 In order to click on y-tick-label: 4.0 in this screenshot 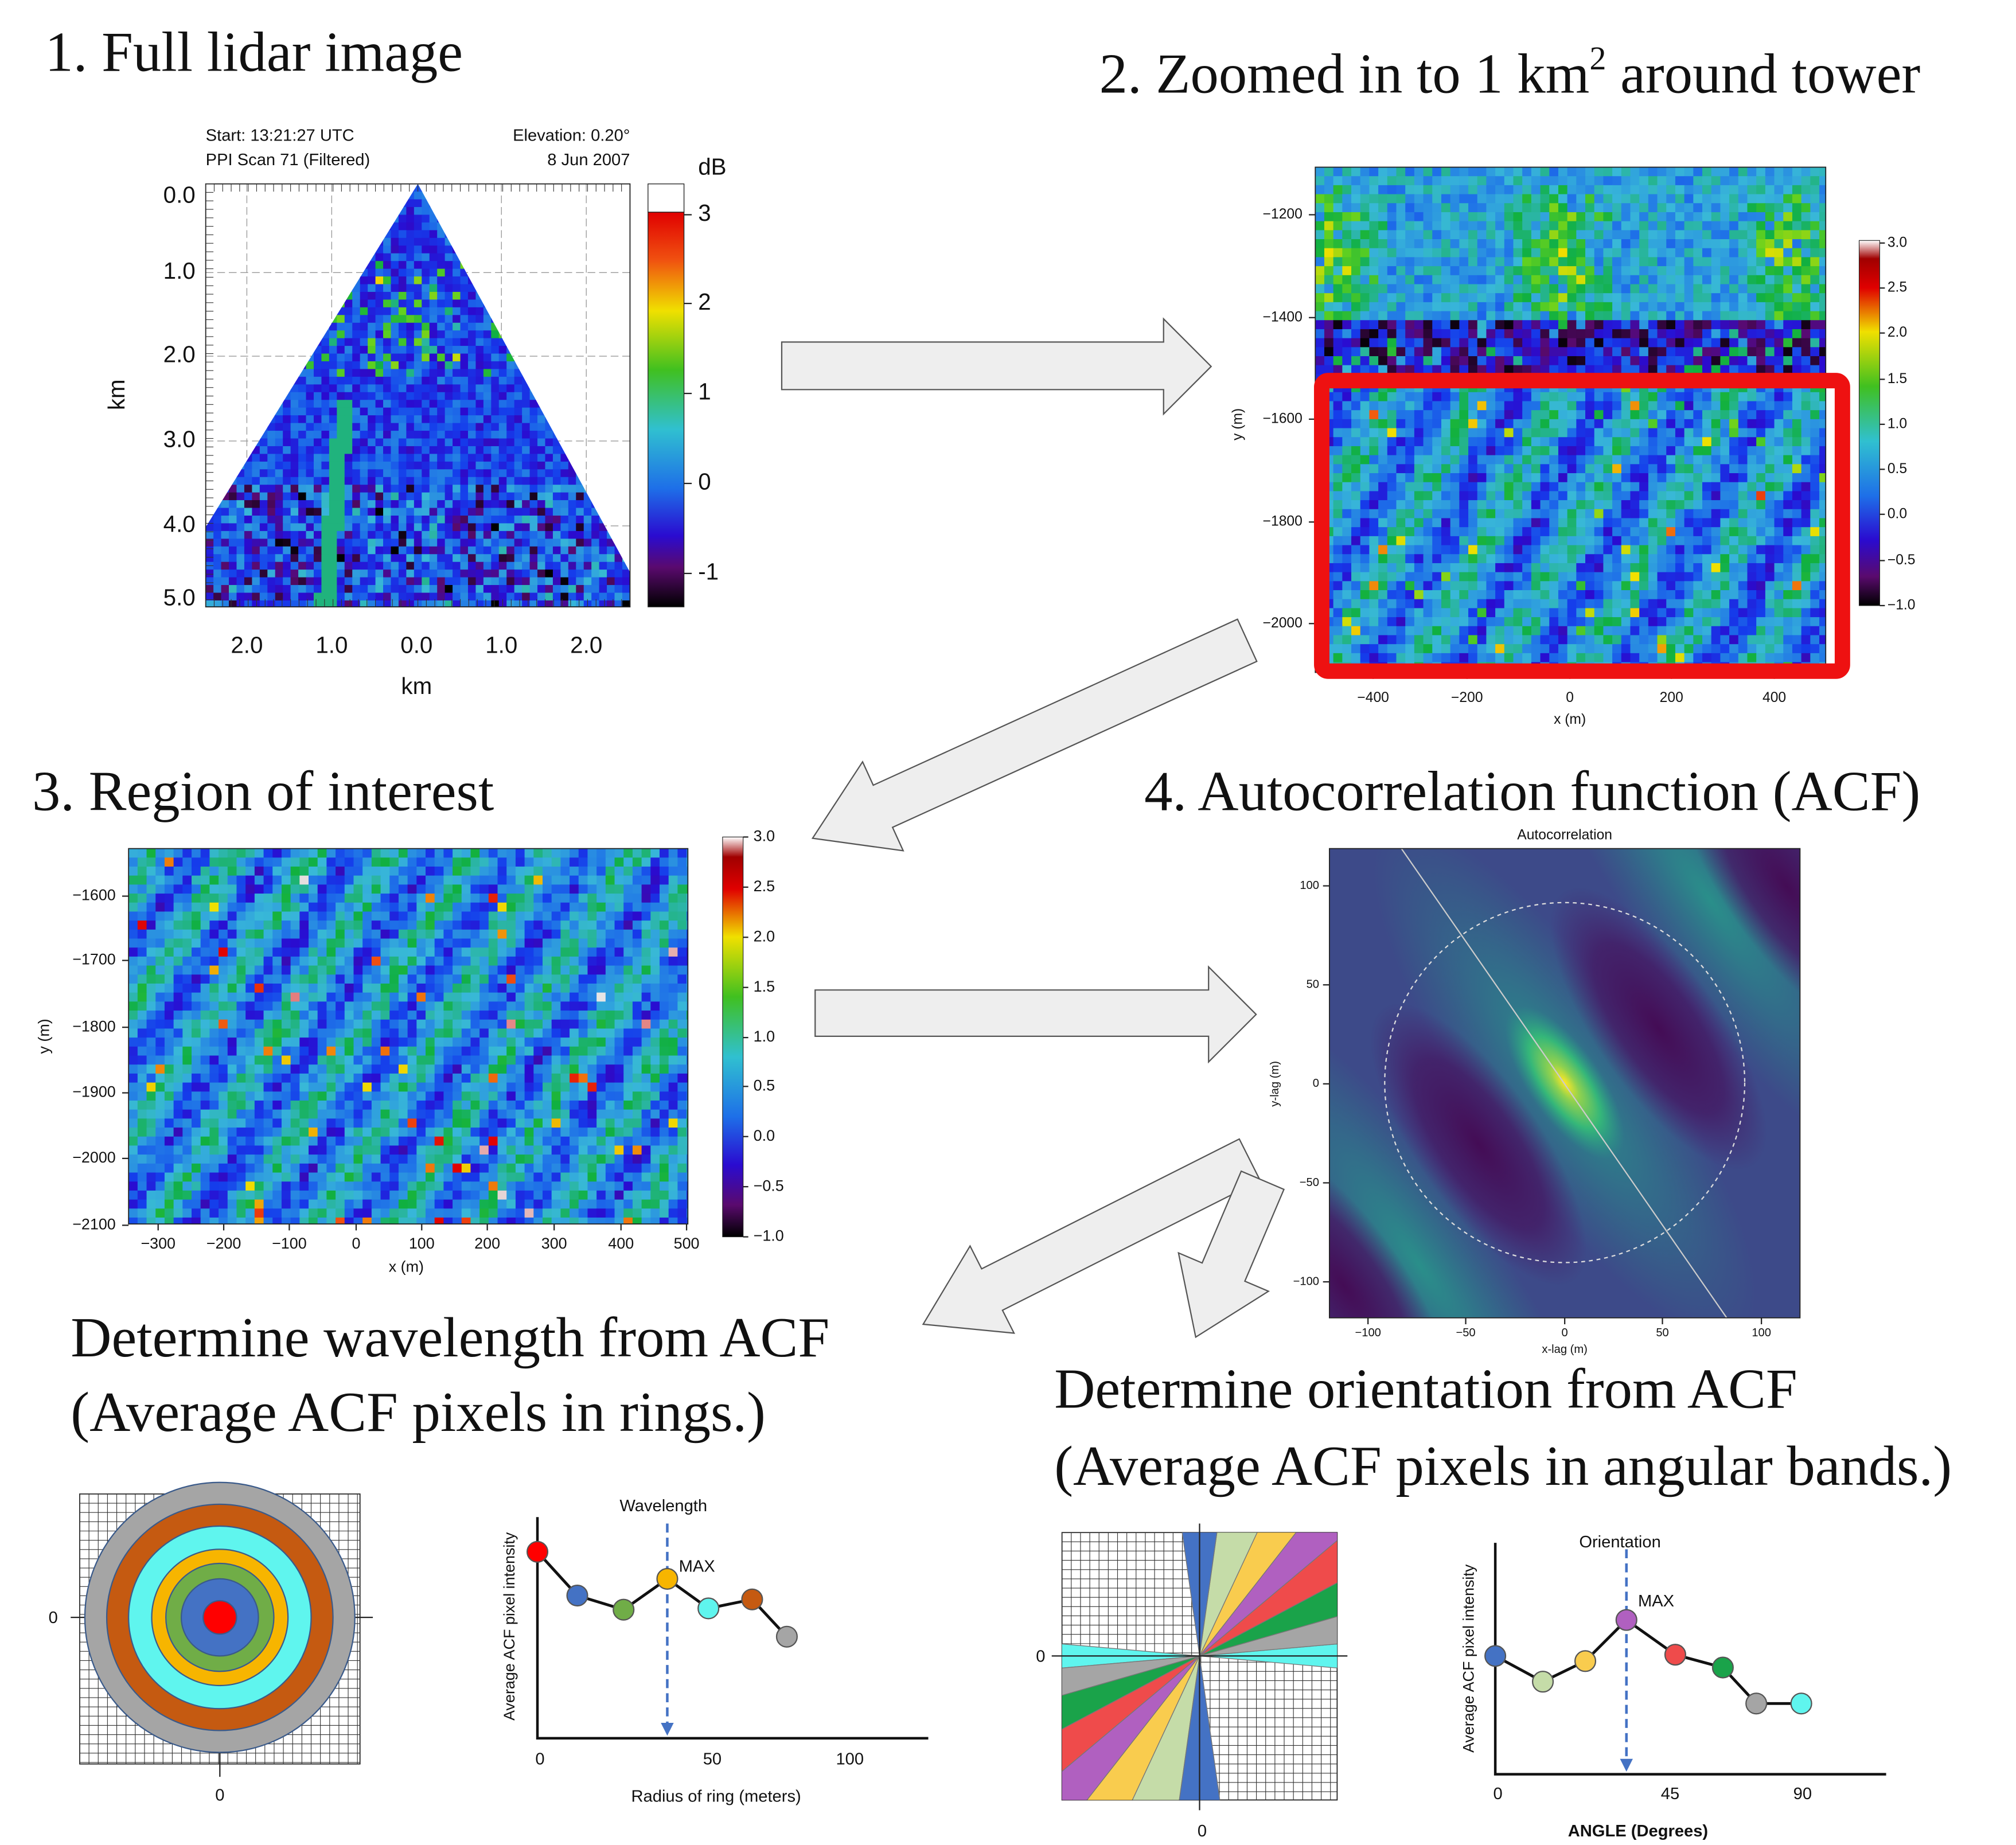, I will do `click(179, 524)`.